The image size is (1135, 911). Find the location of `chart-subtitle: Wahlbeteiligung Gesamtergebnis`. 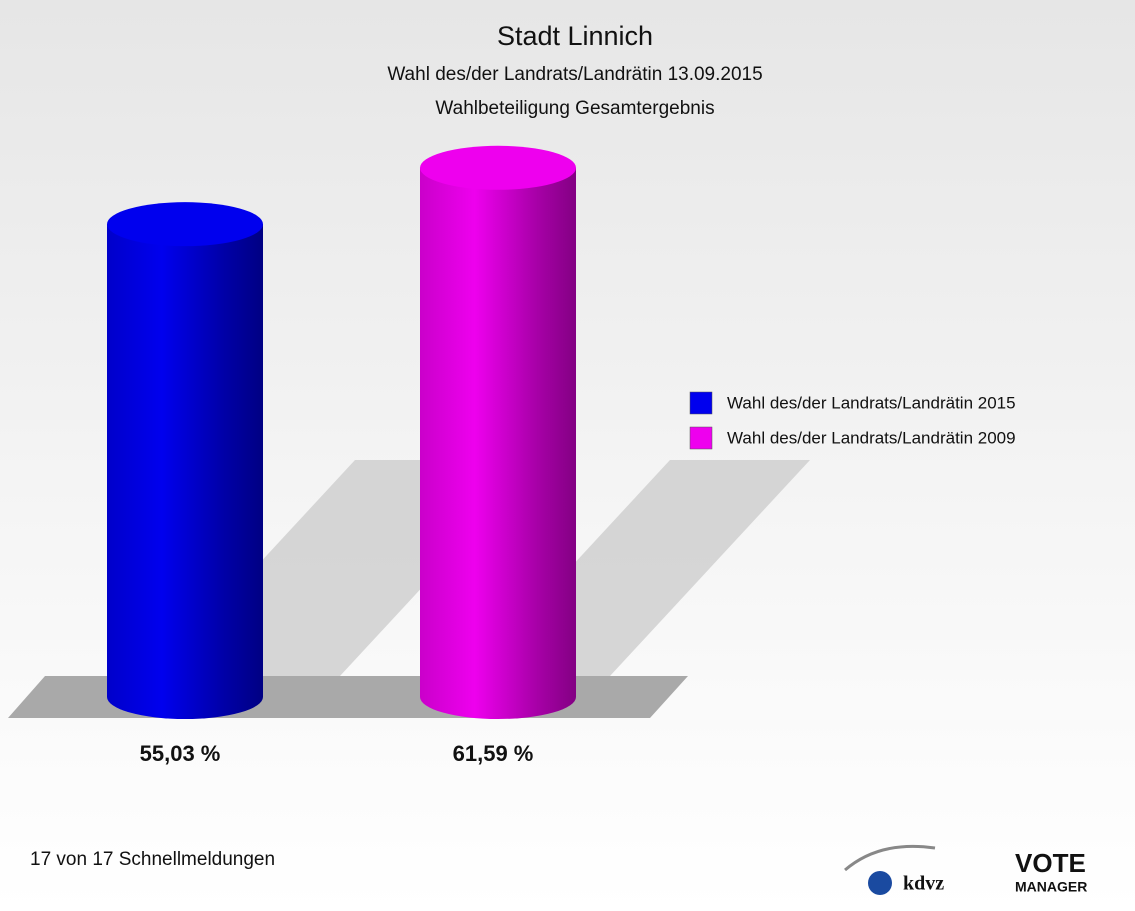

chart-subtitle: Wahlbeteiligung Gesamtergebnis is located at coordinates (574, 108).